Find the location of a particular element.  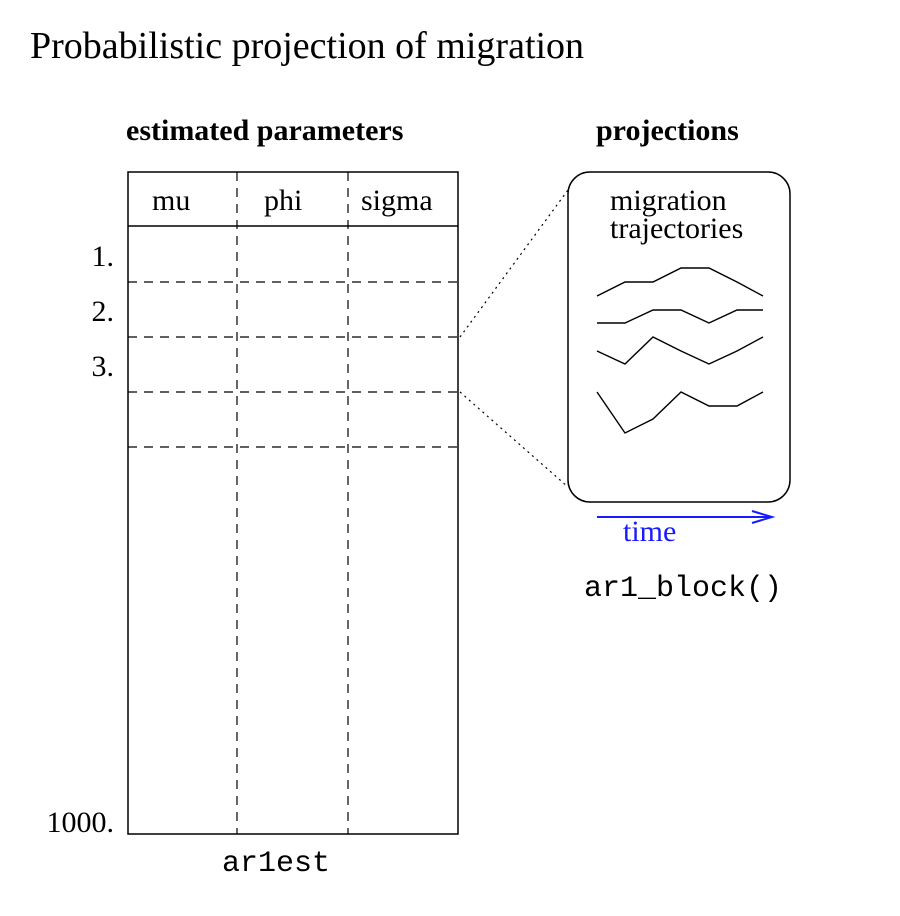

column-header-mu: mu is located at coordinates (171, 200).